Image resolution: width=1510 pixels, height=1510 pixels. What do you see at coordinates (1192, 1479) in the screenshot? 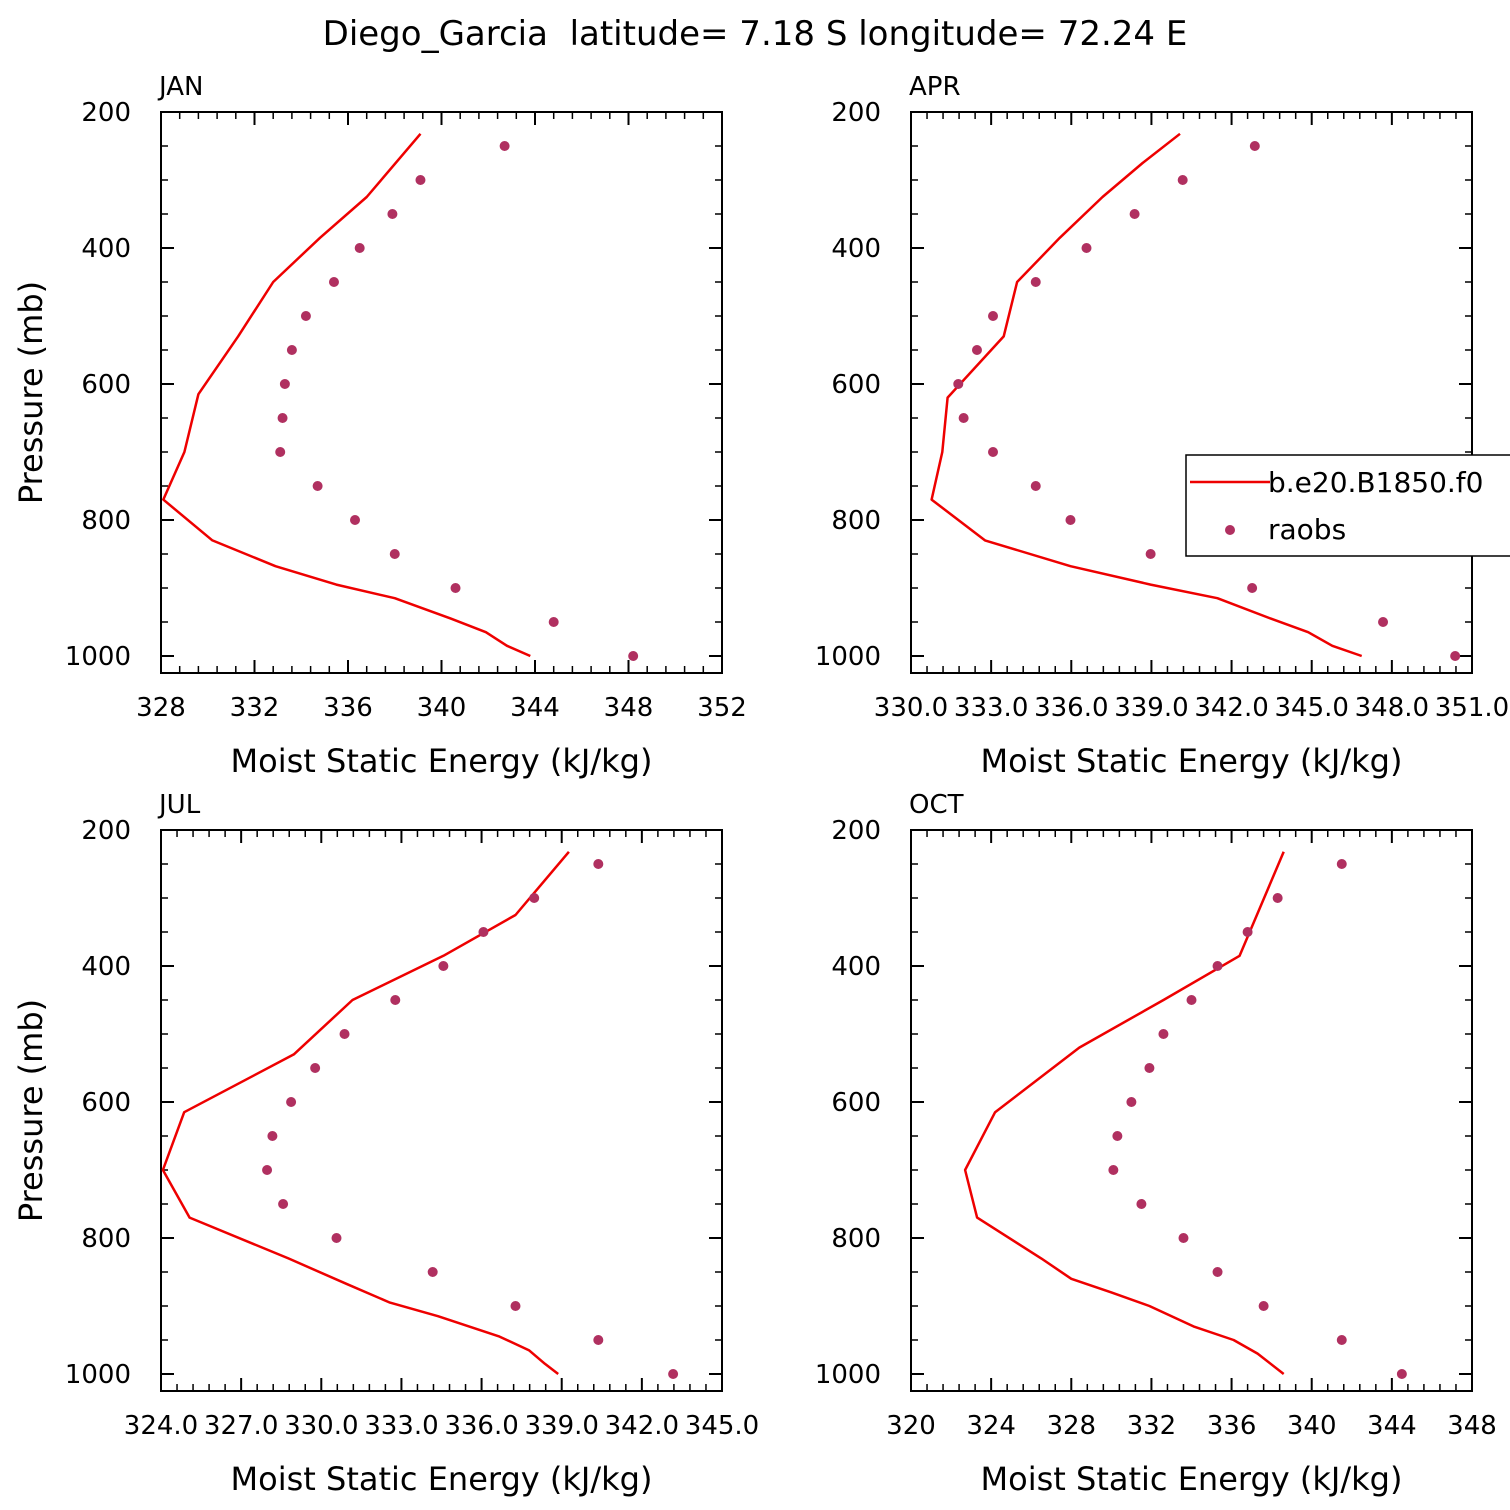
I see `x-axis-label-oct: Moist Static Energy (kJ/kg)` at bounding box center [1192, 1479].